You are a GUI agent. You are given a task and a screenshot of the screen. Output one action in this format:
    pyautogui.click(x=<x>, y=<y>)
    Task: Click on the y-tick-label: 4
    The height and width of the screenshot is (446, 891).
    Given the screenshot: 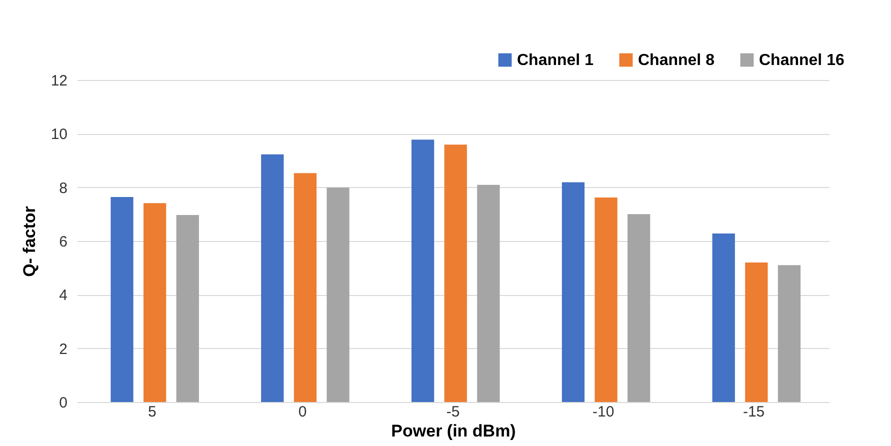 What is the action you would take?
    pyautogui.click(x=63, y=295)
    